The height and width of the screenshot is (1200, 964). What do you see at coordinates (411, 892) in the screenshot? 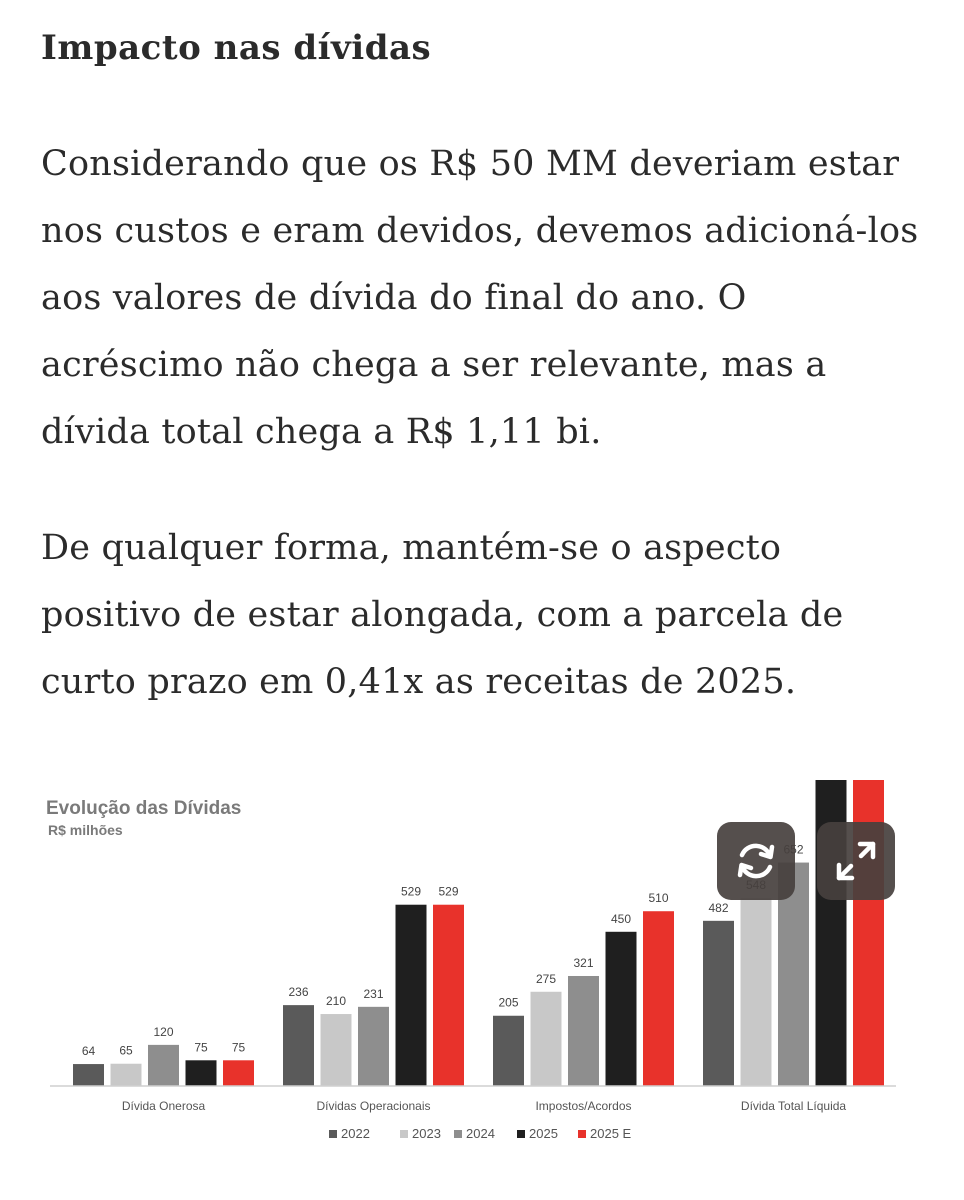
I see `data-label-1-3: 529` at bounding box center [411, 892].